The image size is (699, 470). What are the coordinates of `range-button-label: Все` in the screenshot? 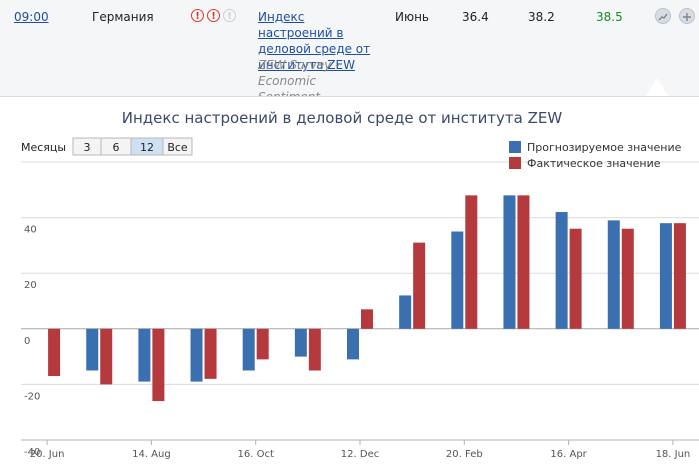 It's located at (177, 147).